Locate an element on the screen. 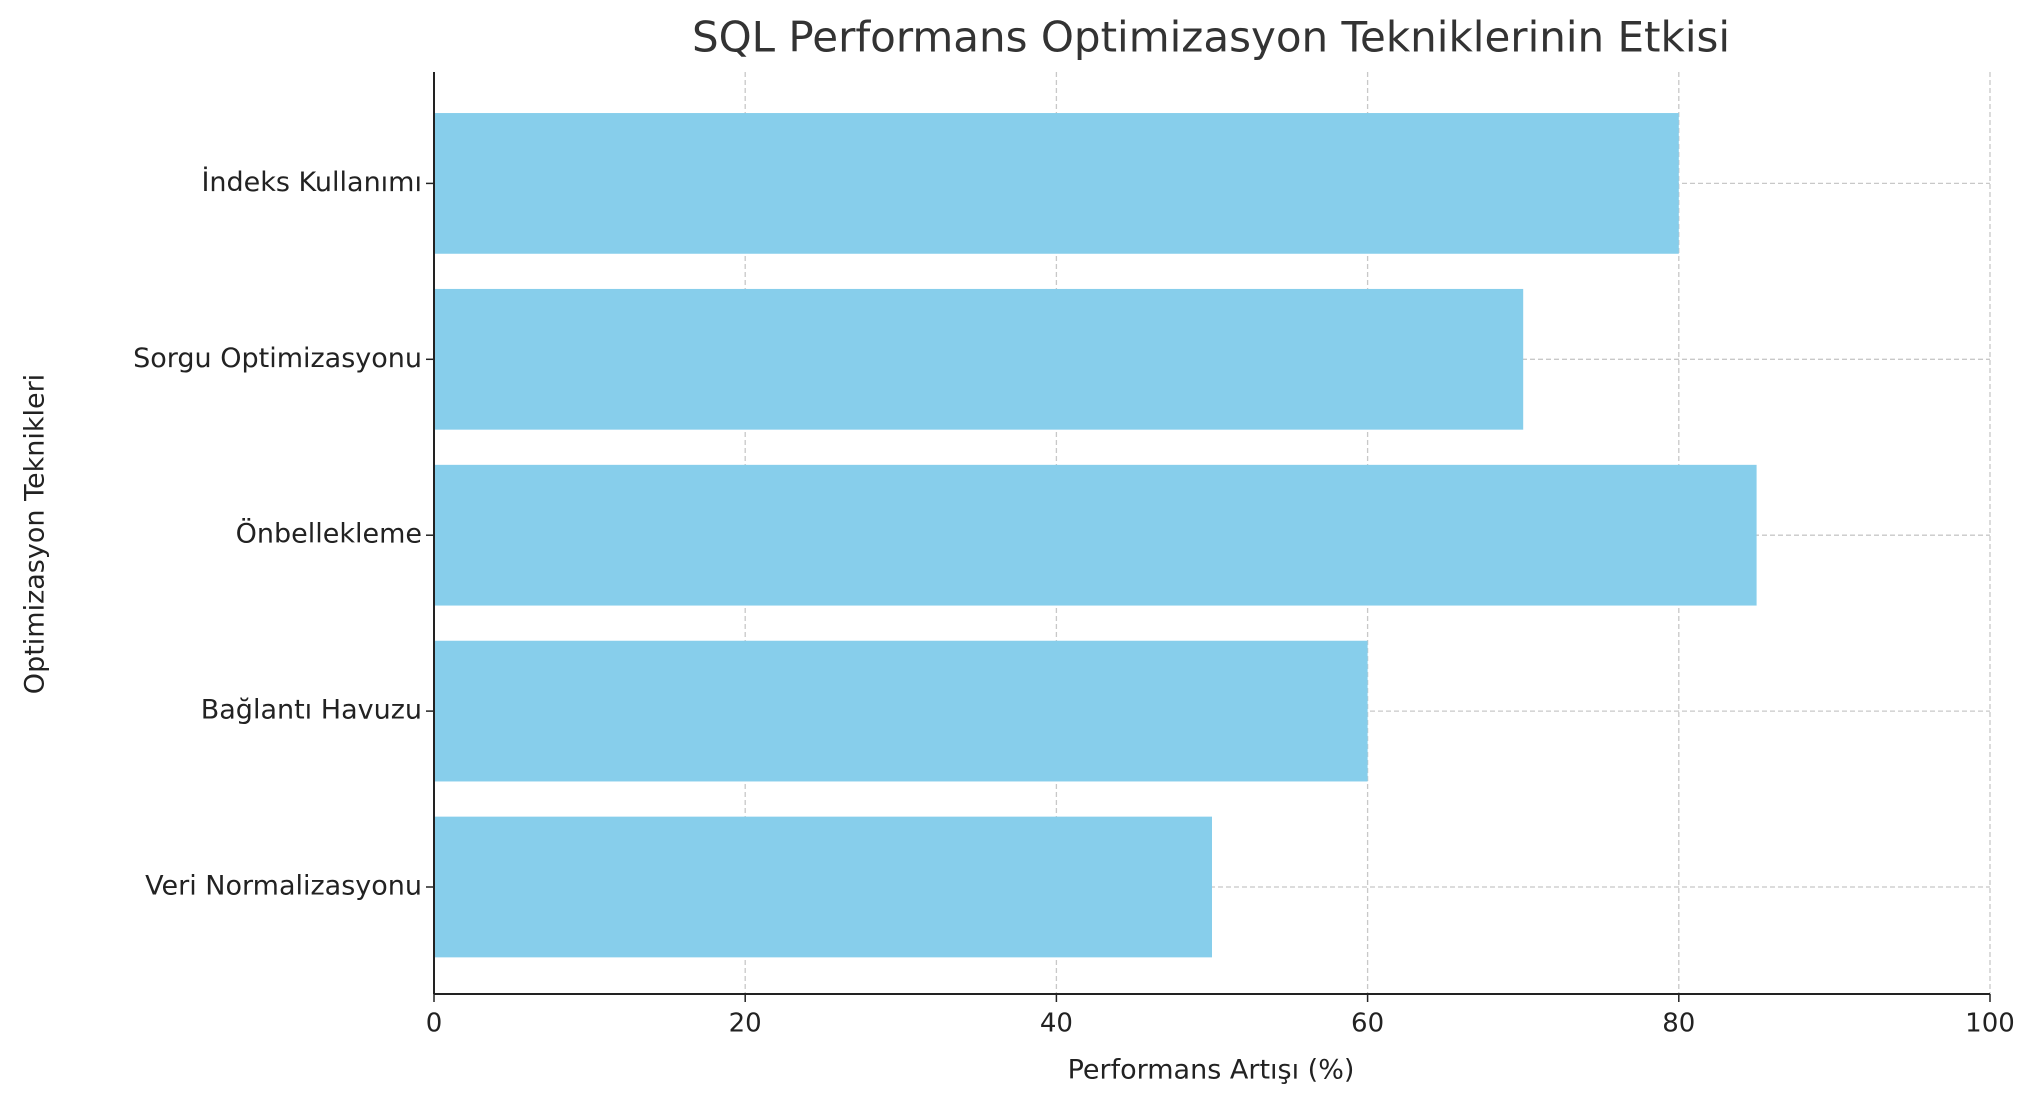  x-tick-label: 20 is located at coordinates (745, 1024).